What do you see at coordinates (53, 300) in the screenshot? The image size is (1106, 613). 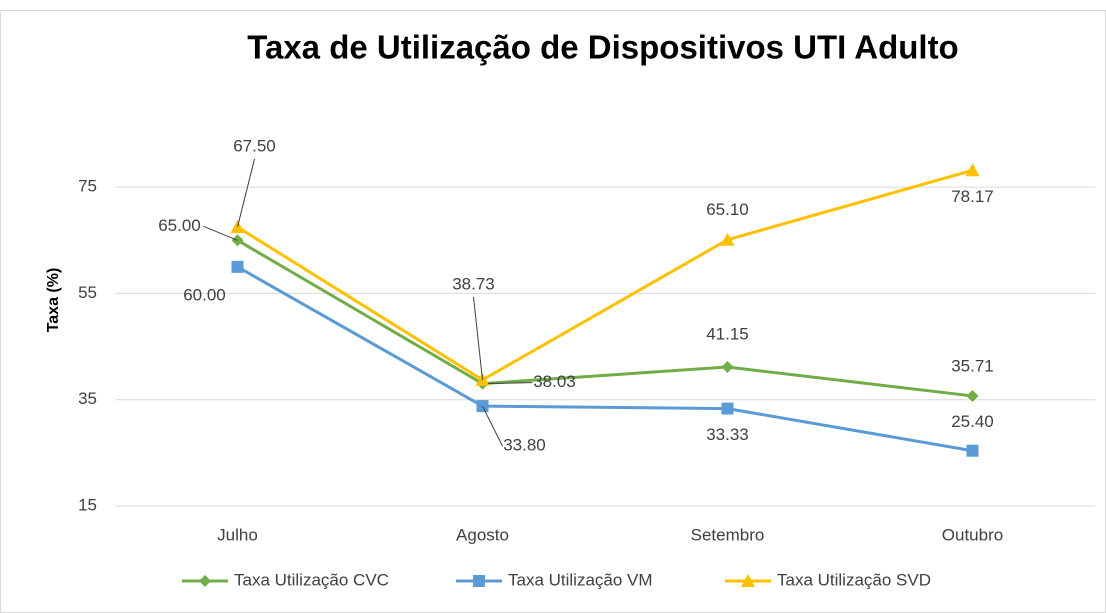 I see `y-axis-title: Taxa (%)` at bounding box center [53, 300].